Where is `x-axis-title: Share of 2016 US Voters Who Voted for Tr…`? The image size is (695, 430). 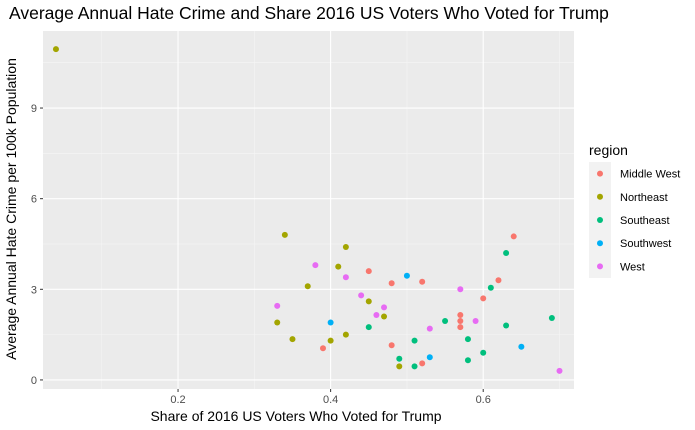 x-axis-title: Share of 2016 US Voters Who Voted for Tr… is located at coordinates (295, 416).